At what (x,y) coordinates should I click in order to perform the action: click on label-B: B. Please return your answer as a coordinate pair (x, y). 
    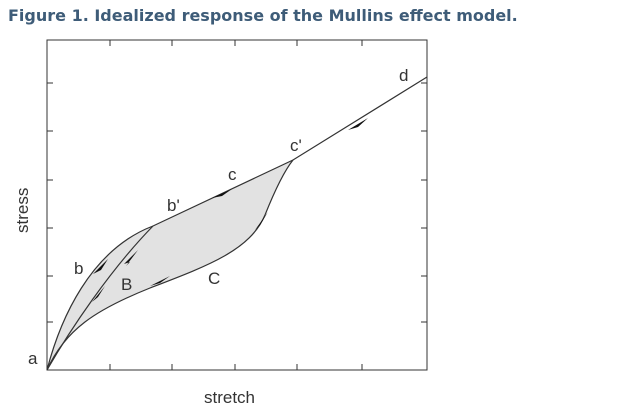
    Looking at the image, I should click on (126, 284).